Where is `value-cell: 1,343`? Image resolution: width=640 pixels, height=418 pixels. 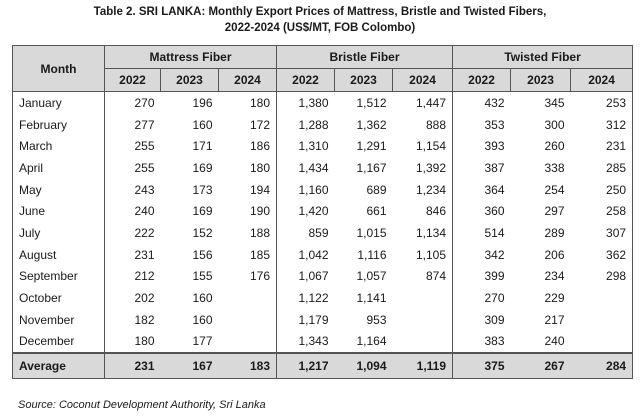 value-cell: 1,343 is located at coordinates (305, 342).